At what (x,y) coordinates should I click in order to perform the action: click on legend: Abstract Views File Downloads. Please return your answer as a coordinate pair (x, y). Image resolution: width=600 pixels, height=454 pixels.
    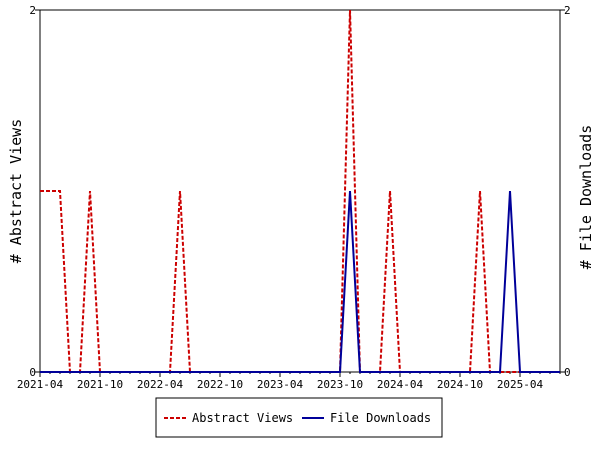
    Looking at the image, I should click on (299, 417).